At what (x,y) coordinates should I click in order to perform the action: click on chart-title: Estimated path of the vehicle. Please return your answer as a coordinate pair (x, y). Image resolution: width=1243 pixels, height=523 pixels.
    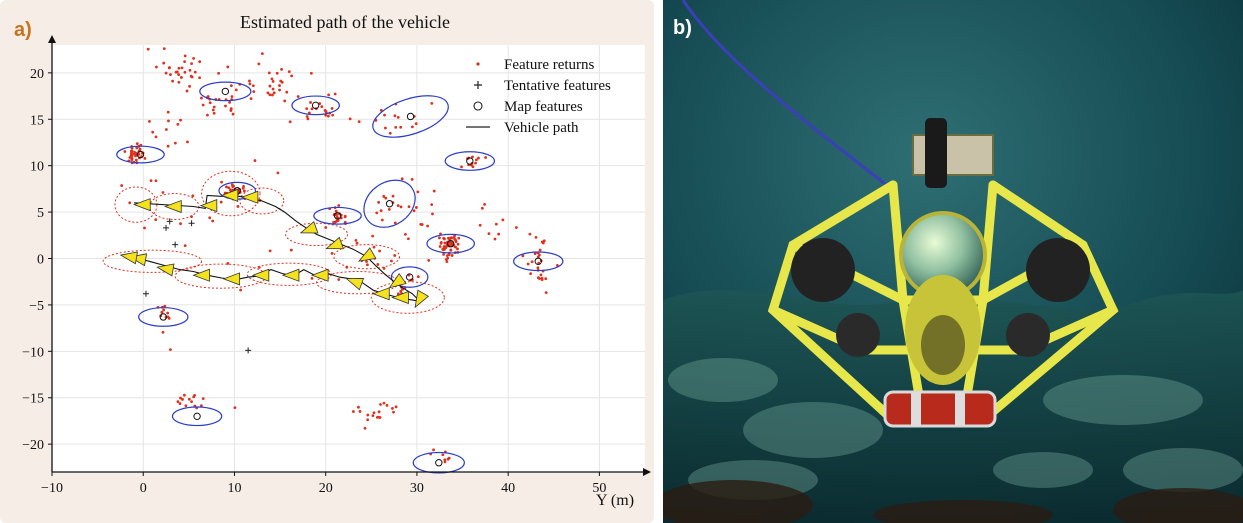
    Looking at the image, I should click on (345, 22).